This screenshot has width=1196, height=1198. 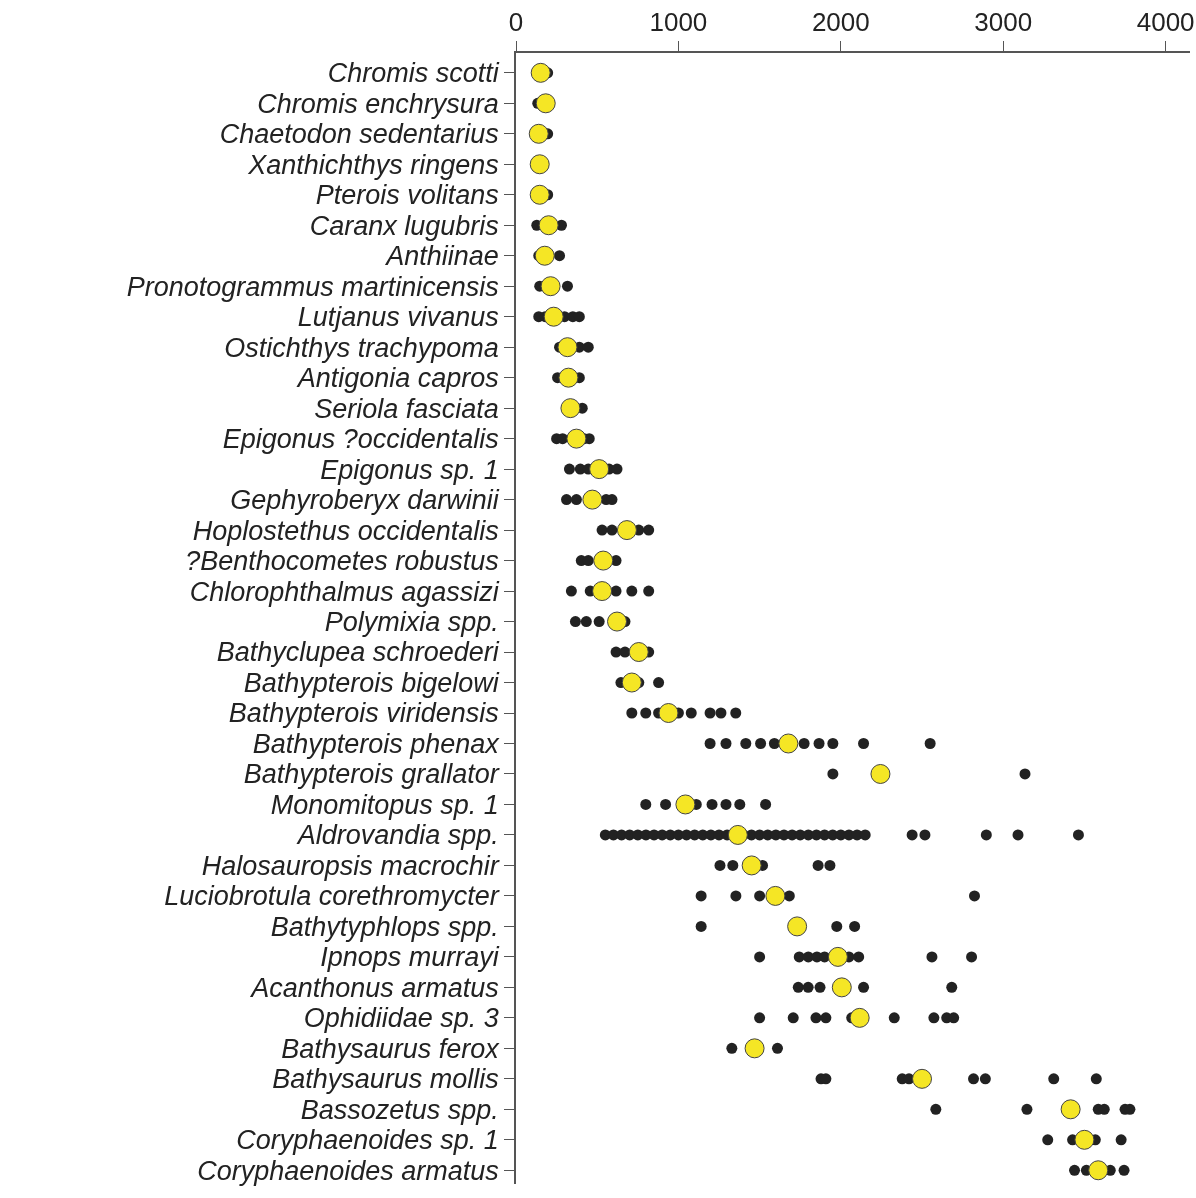 What do you see at coordinates (358, 652) in the screenshot?
I see `y-tick-label: Bathyclupea schroederi` at bounding box center [358, 652].